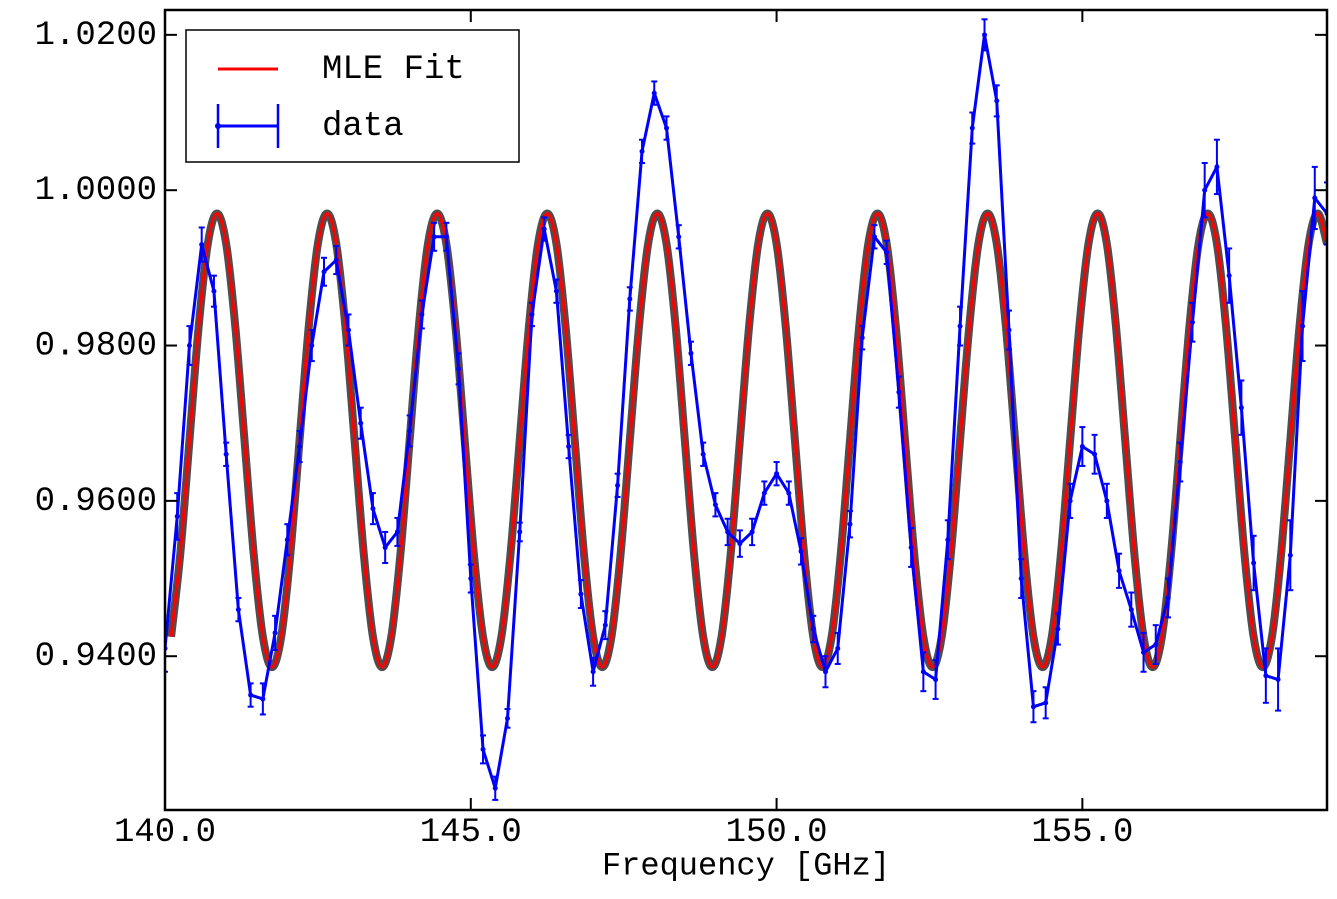 This screenshot has width=1337, height=899. Describe the element at coordinates (96, 657) in the screenshot. I see `y-tick-label: 0.9400` at that location.